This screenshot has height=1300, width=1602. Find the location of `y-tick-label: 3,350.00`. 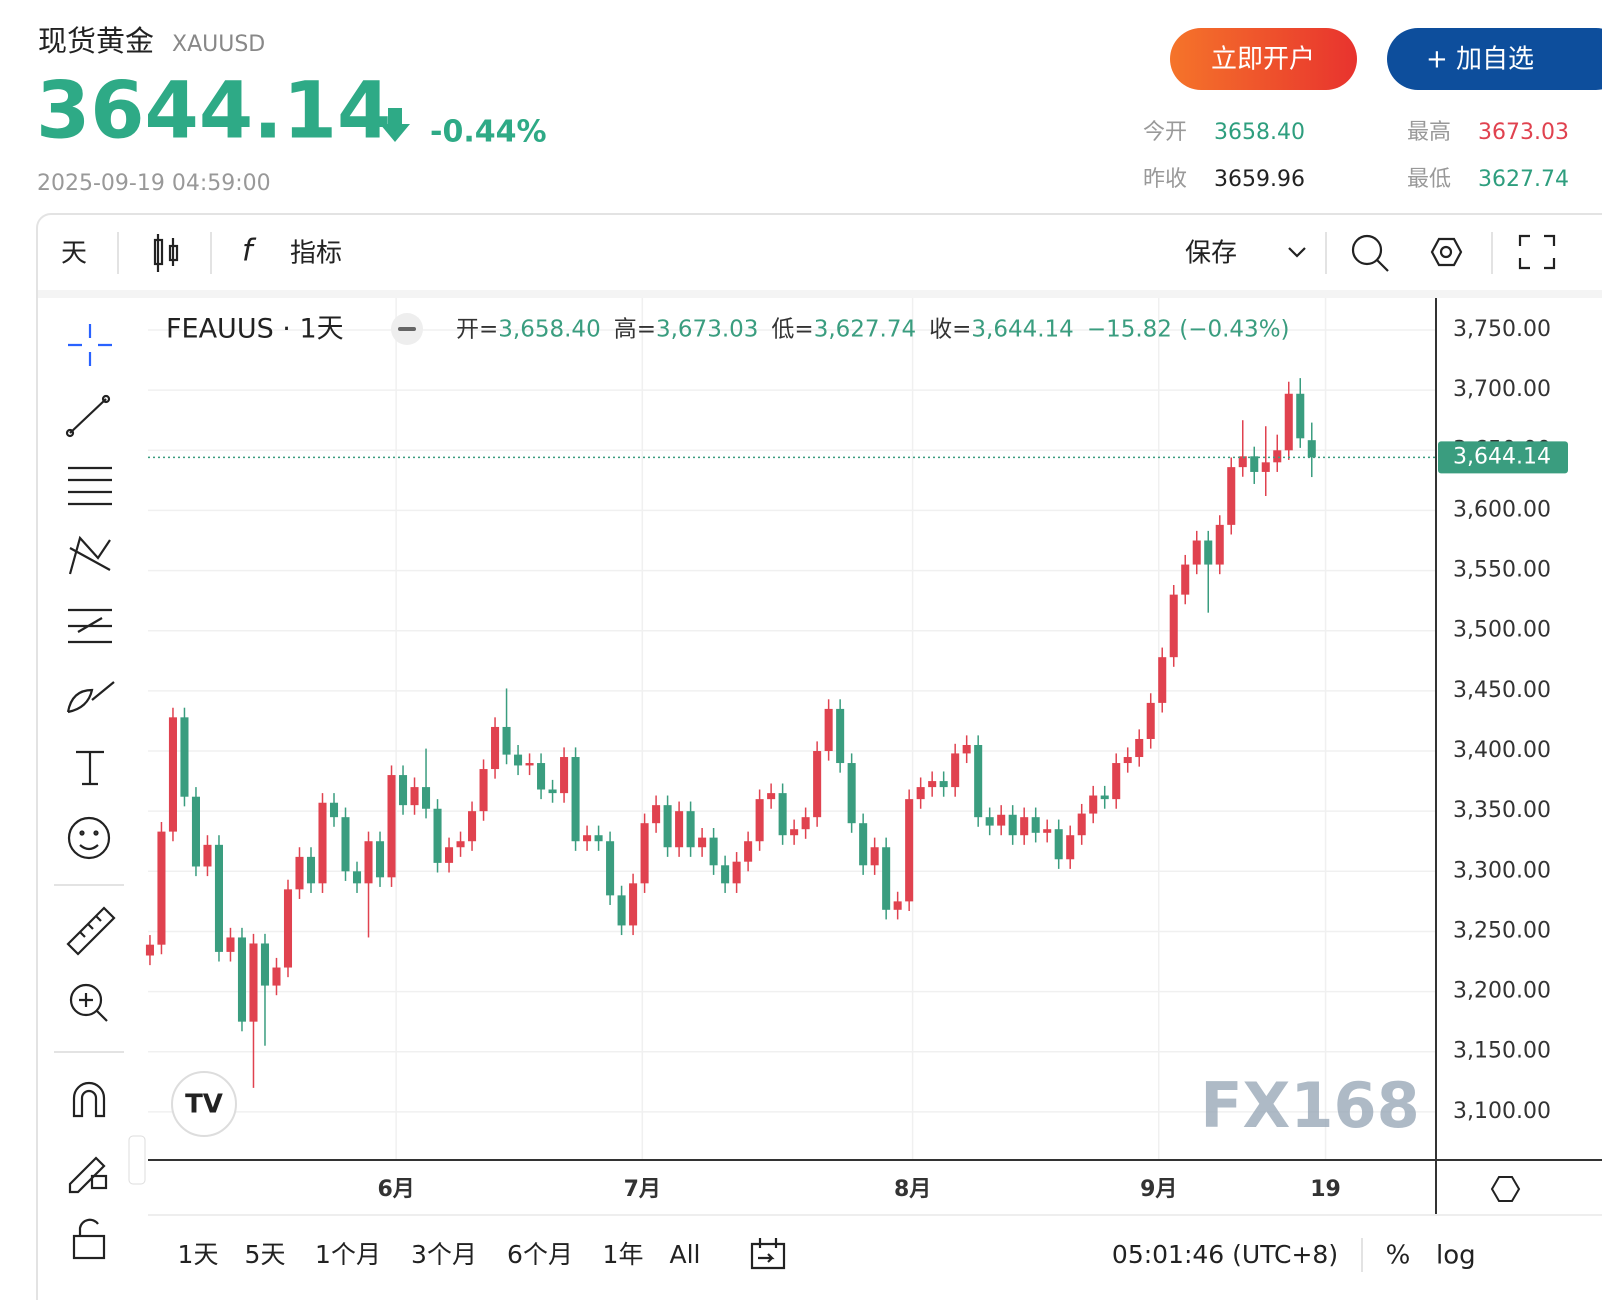

y-tick-label: 3,350.00 is located at coordinates (1502, 810).